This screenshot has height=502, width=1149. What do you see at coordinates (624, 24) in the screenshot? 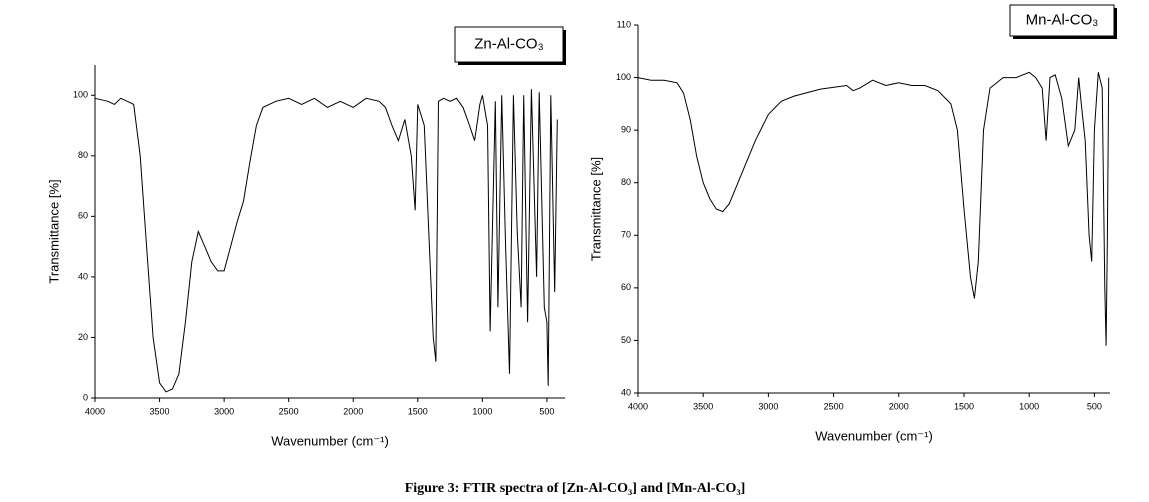
I see `y-tick-label: 110` at bounding box center [624, 24].